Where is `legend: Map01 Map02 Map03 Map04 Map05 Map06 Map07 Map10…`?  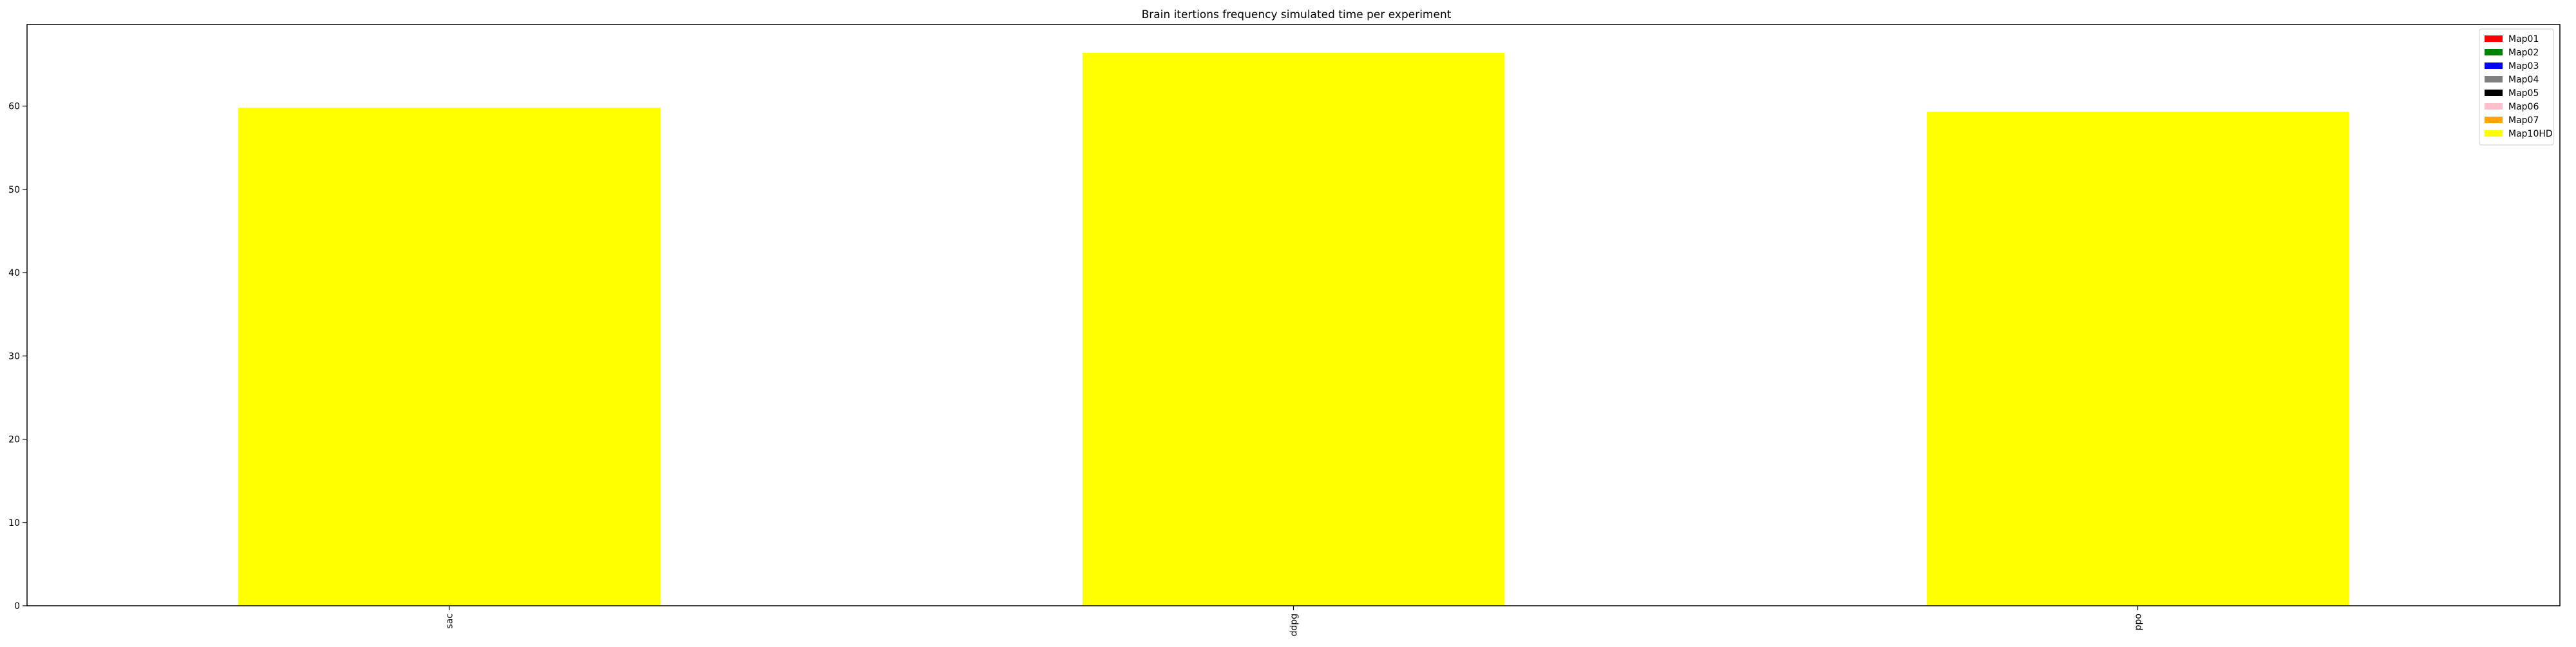
legend: Map01 Map02 Map03 Map04 Map05 Map06 Map07 Map10… is located at coordinates (2516, 87).